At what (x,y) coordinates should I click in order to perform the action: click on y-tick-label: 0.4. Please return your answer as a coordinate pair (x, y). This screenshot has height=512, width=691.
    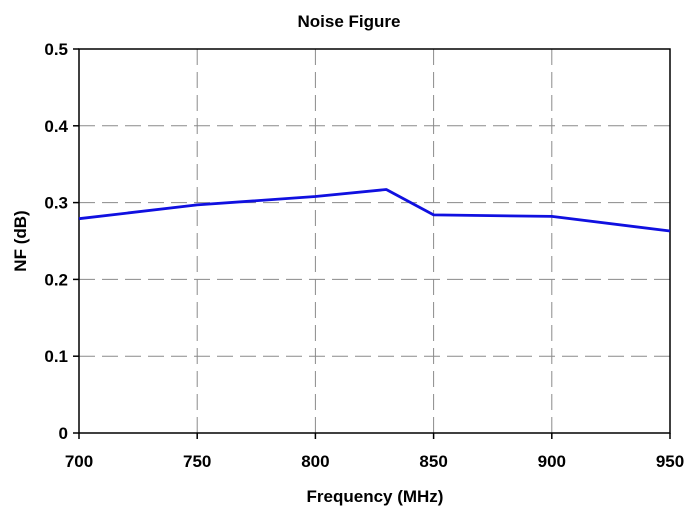
    Looking at the image, I should click on (56, 126).